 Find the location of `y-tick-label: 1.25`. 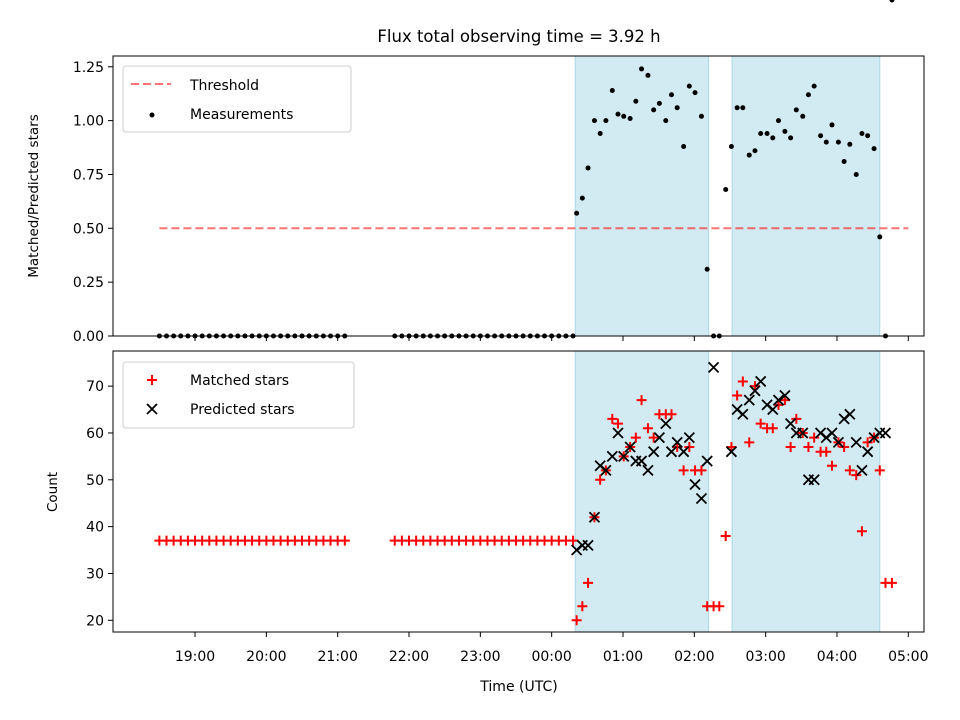

y-tick-label: 1.25 is located at coordinates (88, 68).